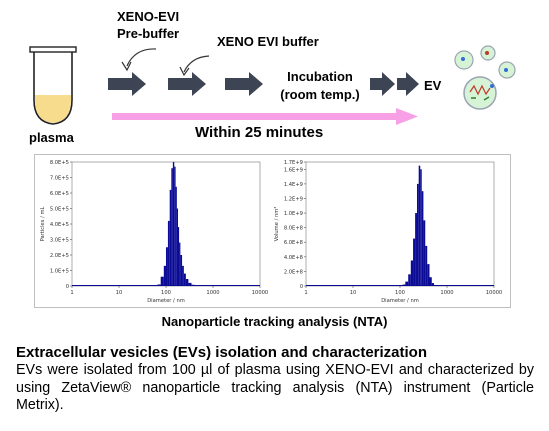 The image size is (549, 431). What do you see at coordinates (293, 163) in the screenshot?
I see `y-tick-label: 1.7E+9` at bounding box center [293, 163].